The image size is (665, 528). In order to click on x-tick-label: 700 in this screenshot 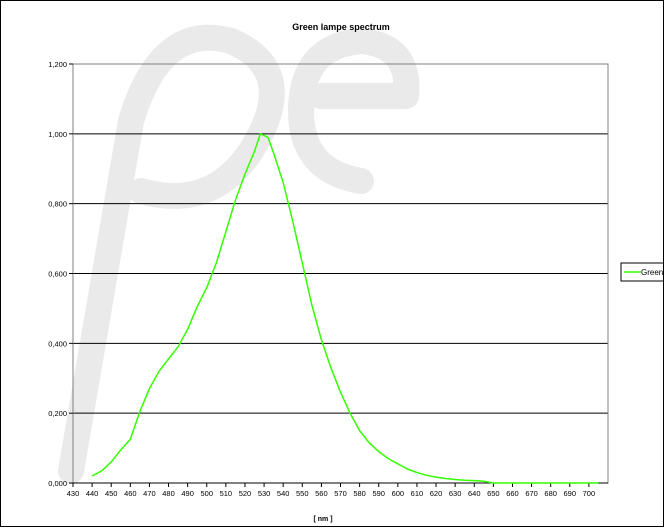, I will do `click(589, 493)`.